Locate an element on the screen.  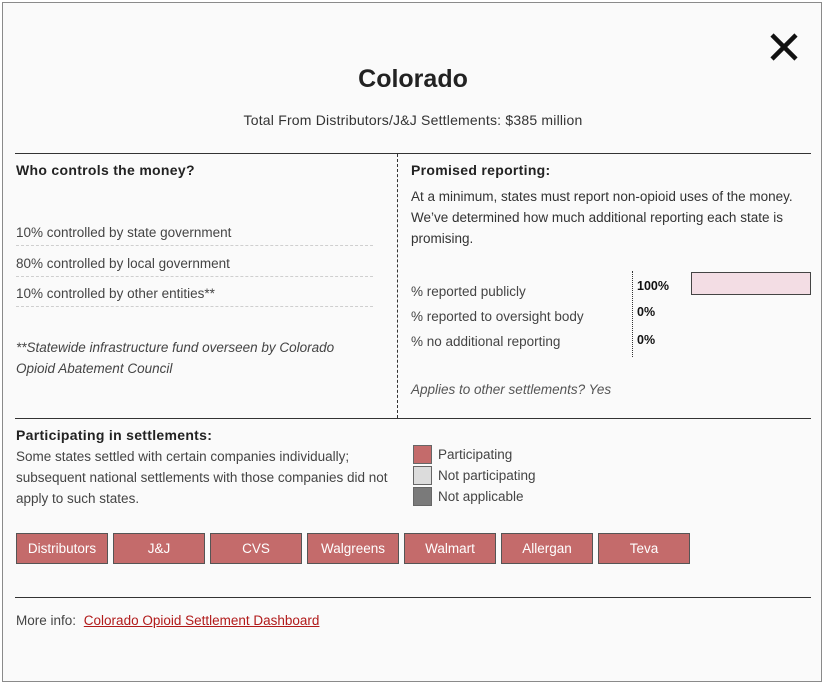
legend-label: Not participating is located at coordinates (487, 475).